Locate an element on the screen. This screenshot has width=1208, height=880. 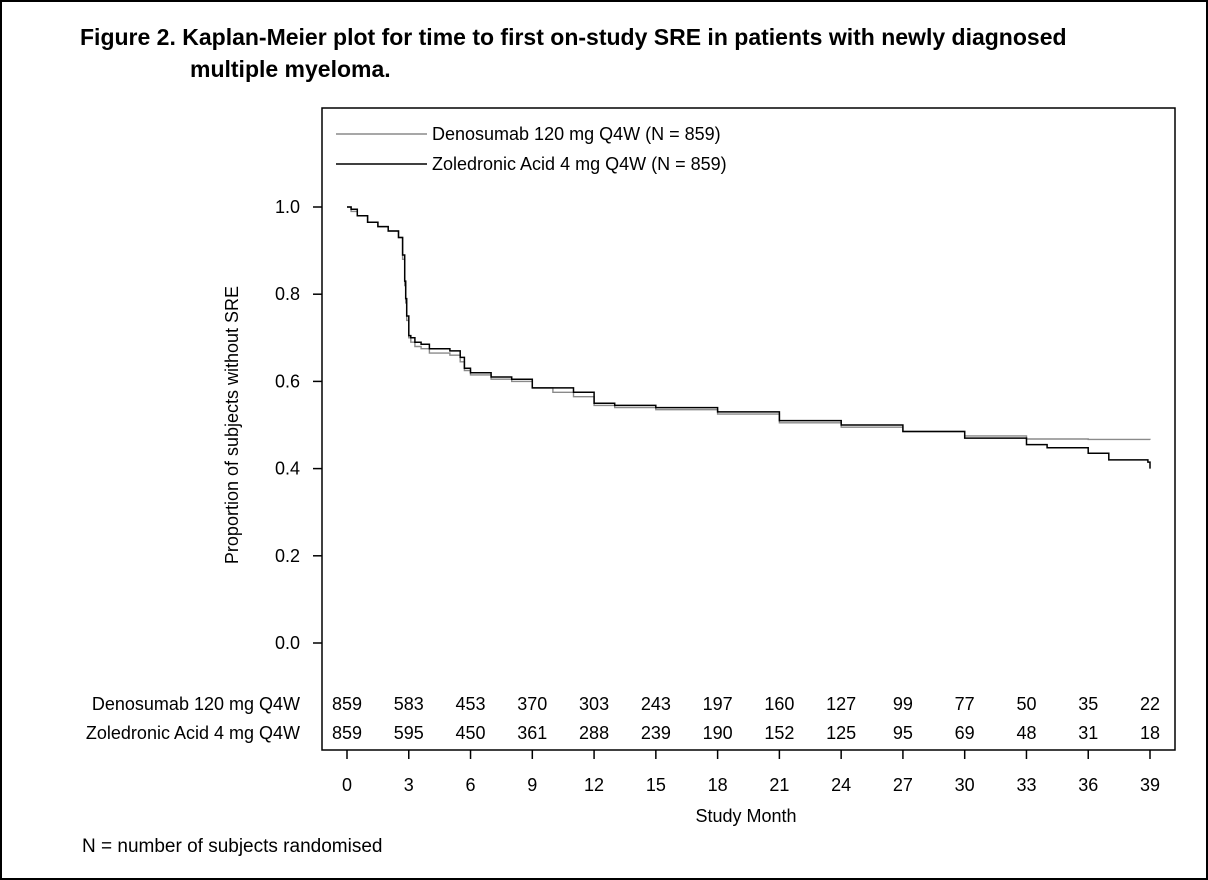
risk-count: 48 is located at coordinates (1026, 733).